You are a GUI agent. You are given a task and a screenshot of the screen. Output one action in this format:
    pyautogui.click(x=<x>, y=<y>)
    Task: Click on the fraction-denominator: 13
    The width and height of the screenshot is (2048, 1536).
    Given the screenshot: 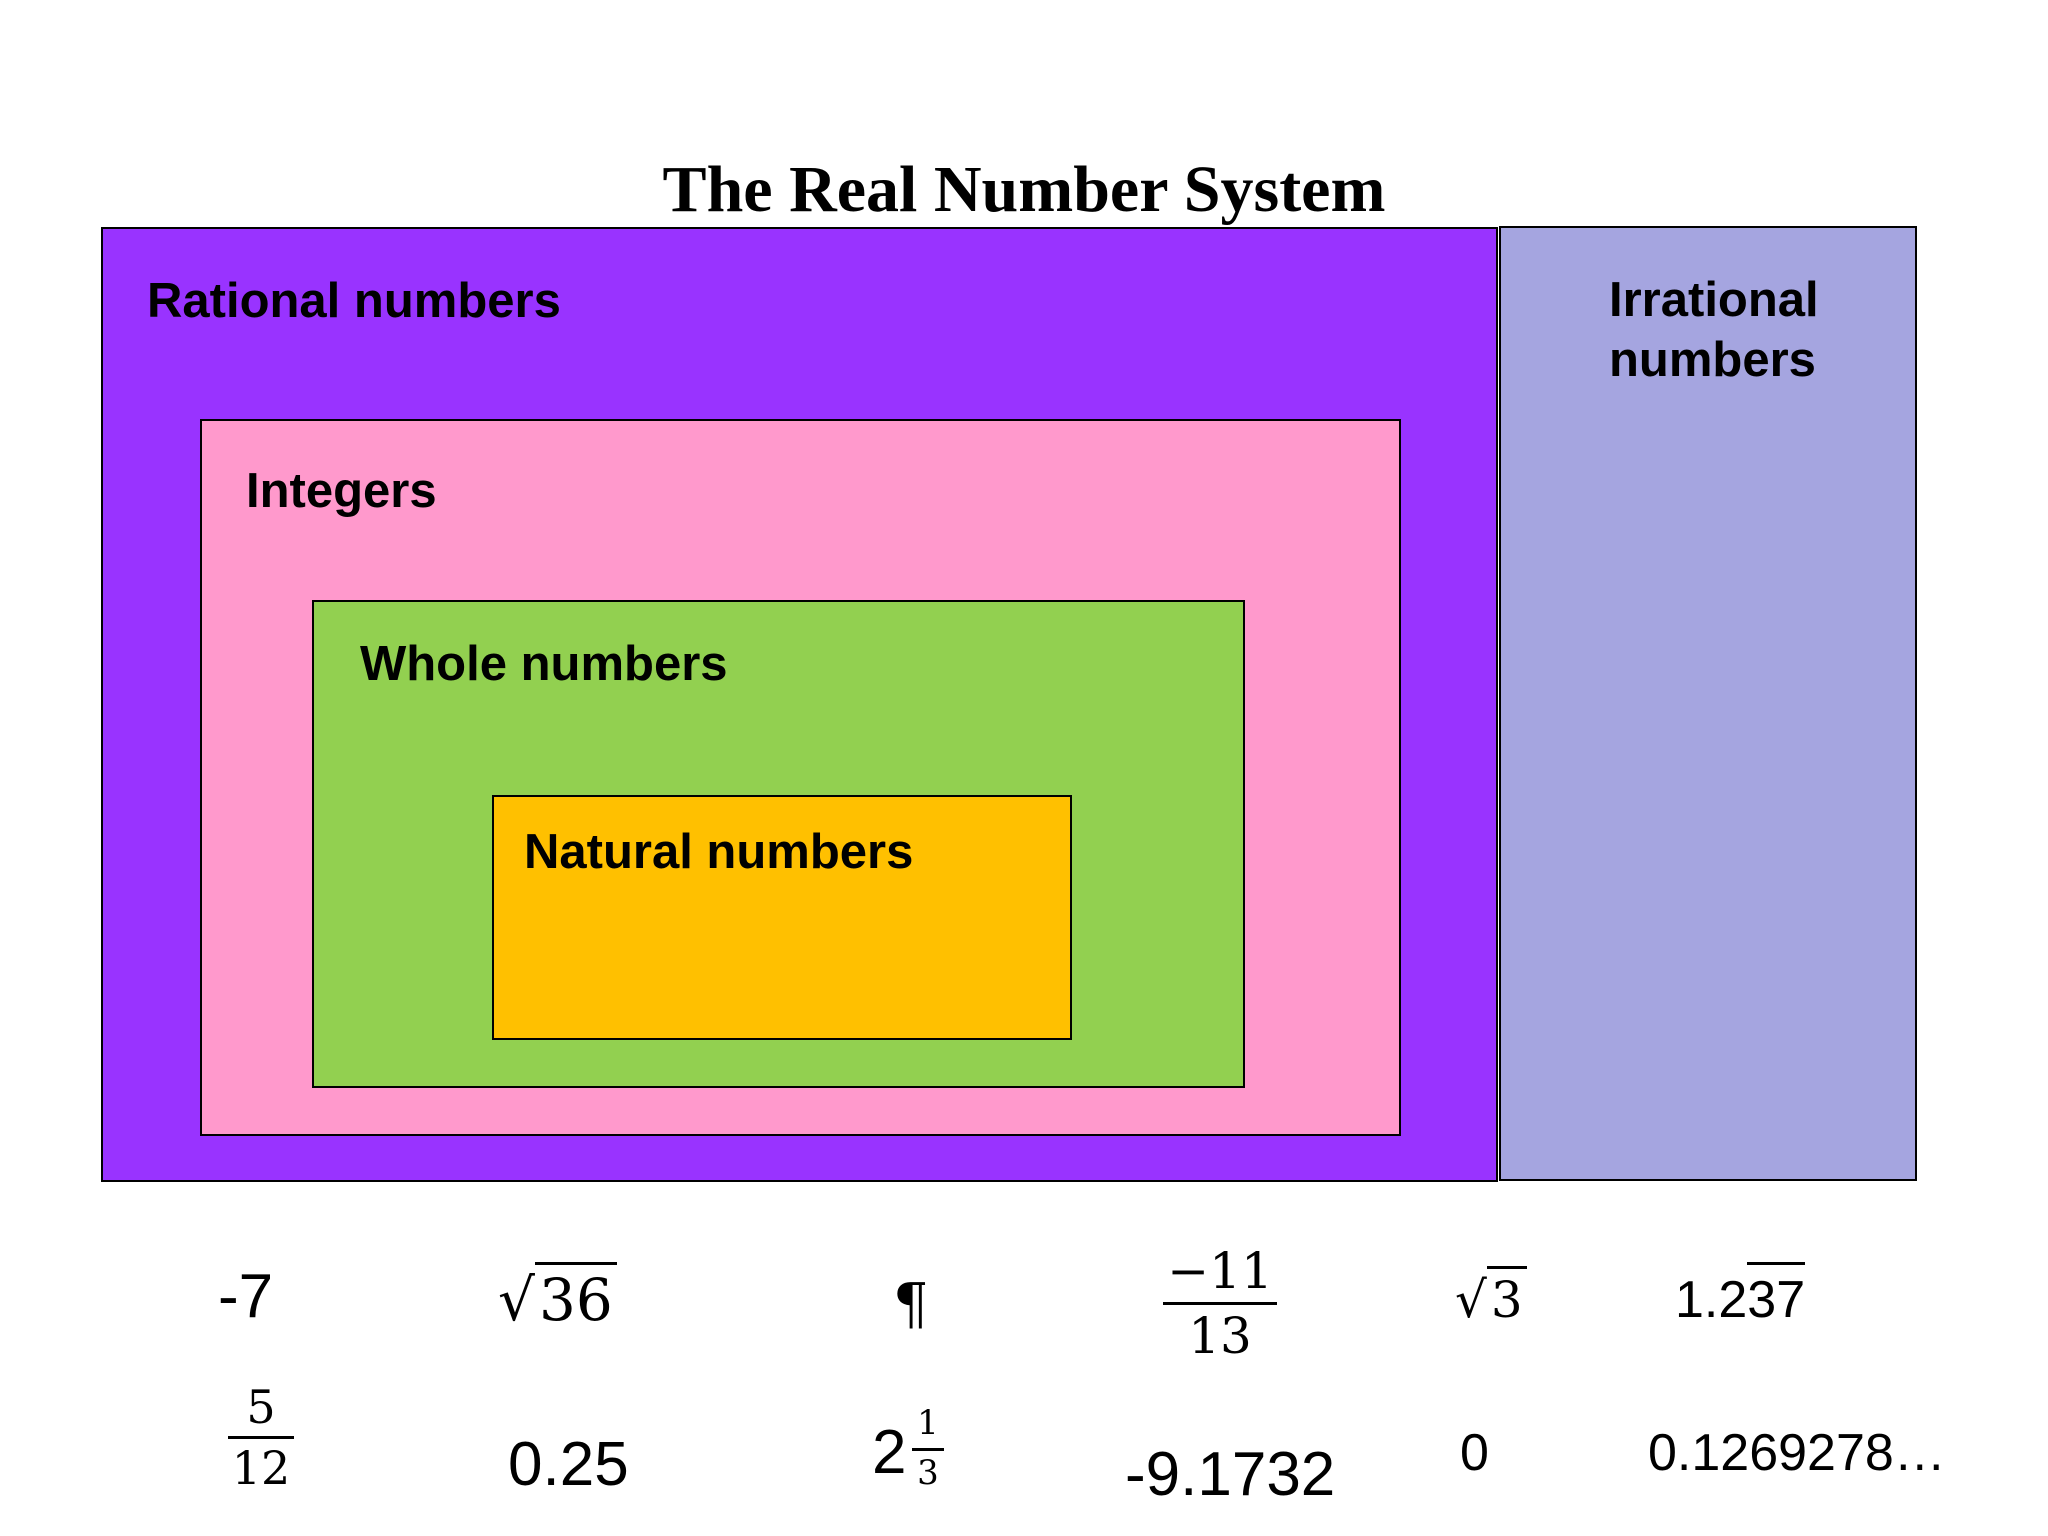 What is the action you would take?
    pyautogui.click(x=1220, y=1336)
    